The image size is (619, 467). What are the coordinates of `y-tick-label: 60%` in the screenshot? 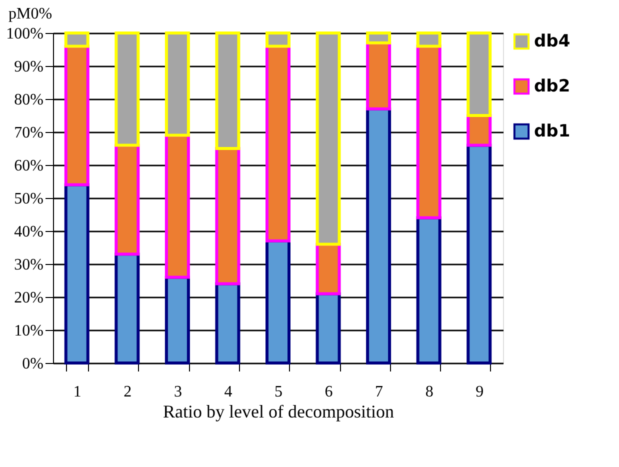 It's located at (29, 166).